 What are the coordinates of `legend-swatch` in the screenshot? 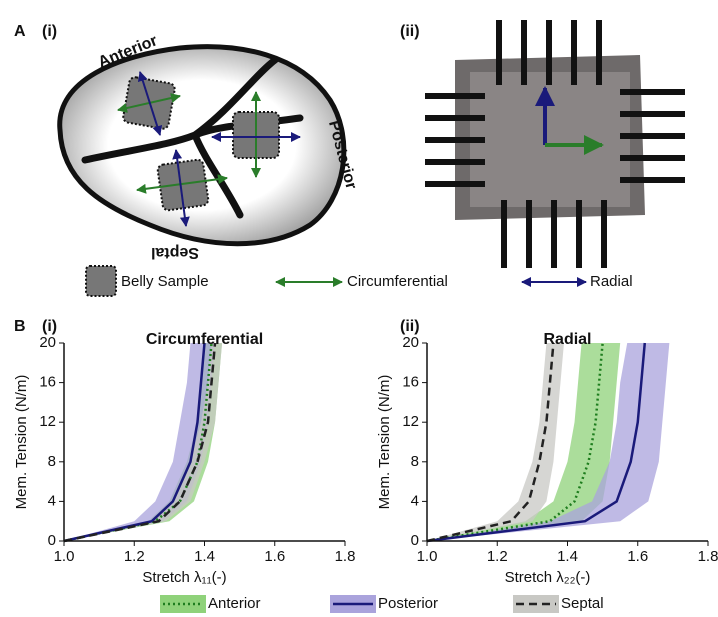 It's located at (101, 281).